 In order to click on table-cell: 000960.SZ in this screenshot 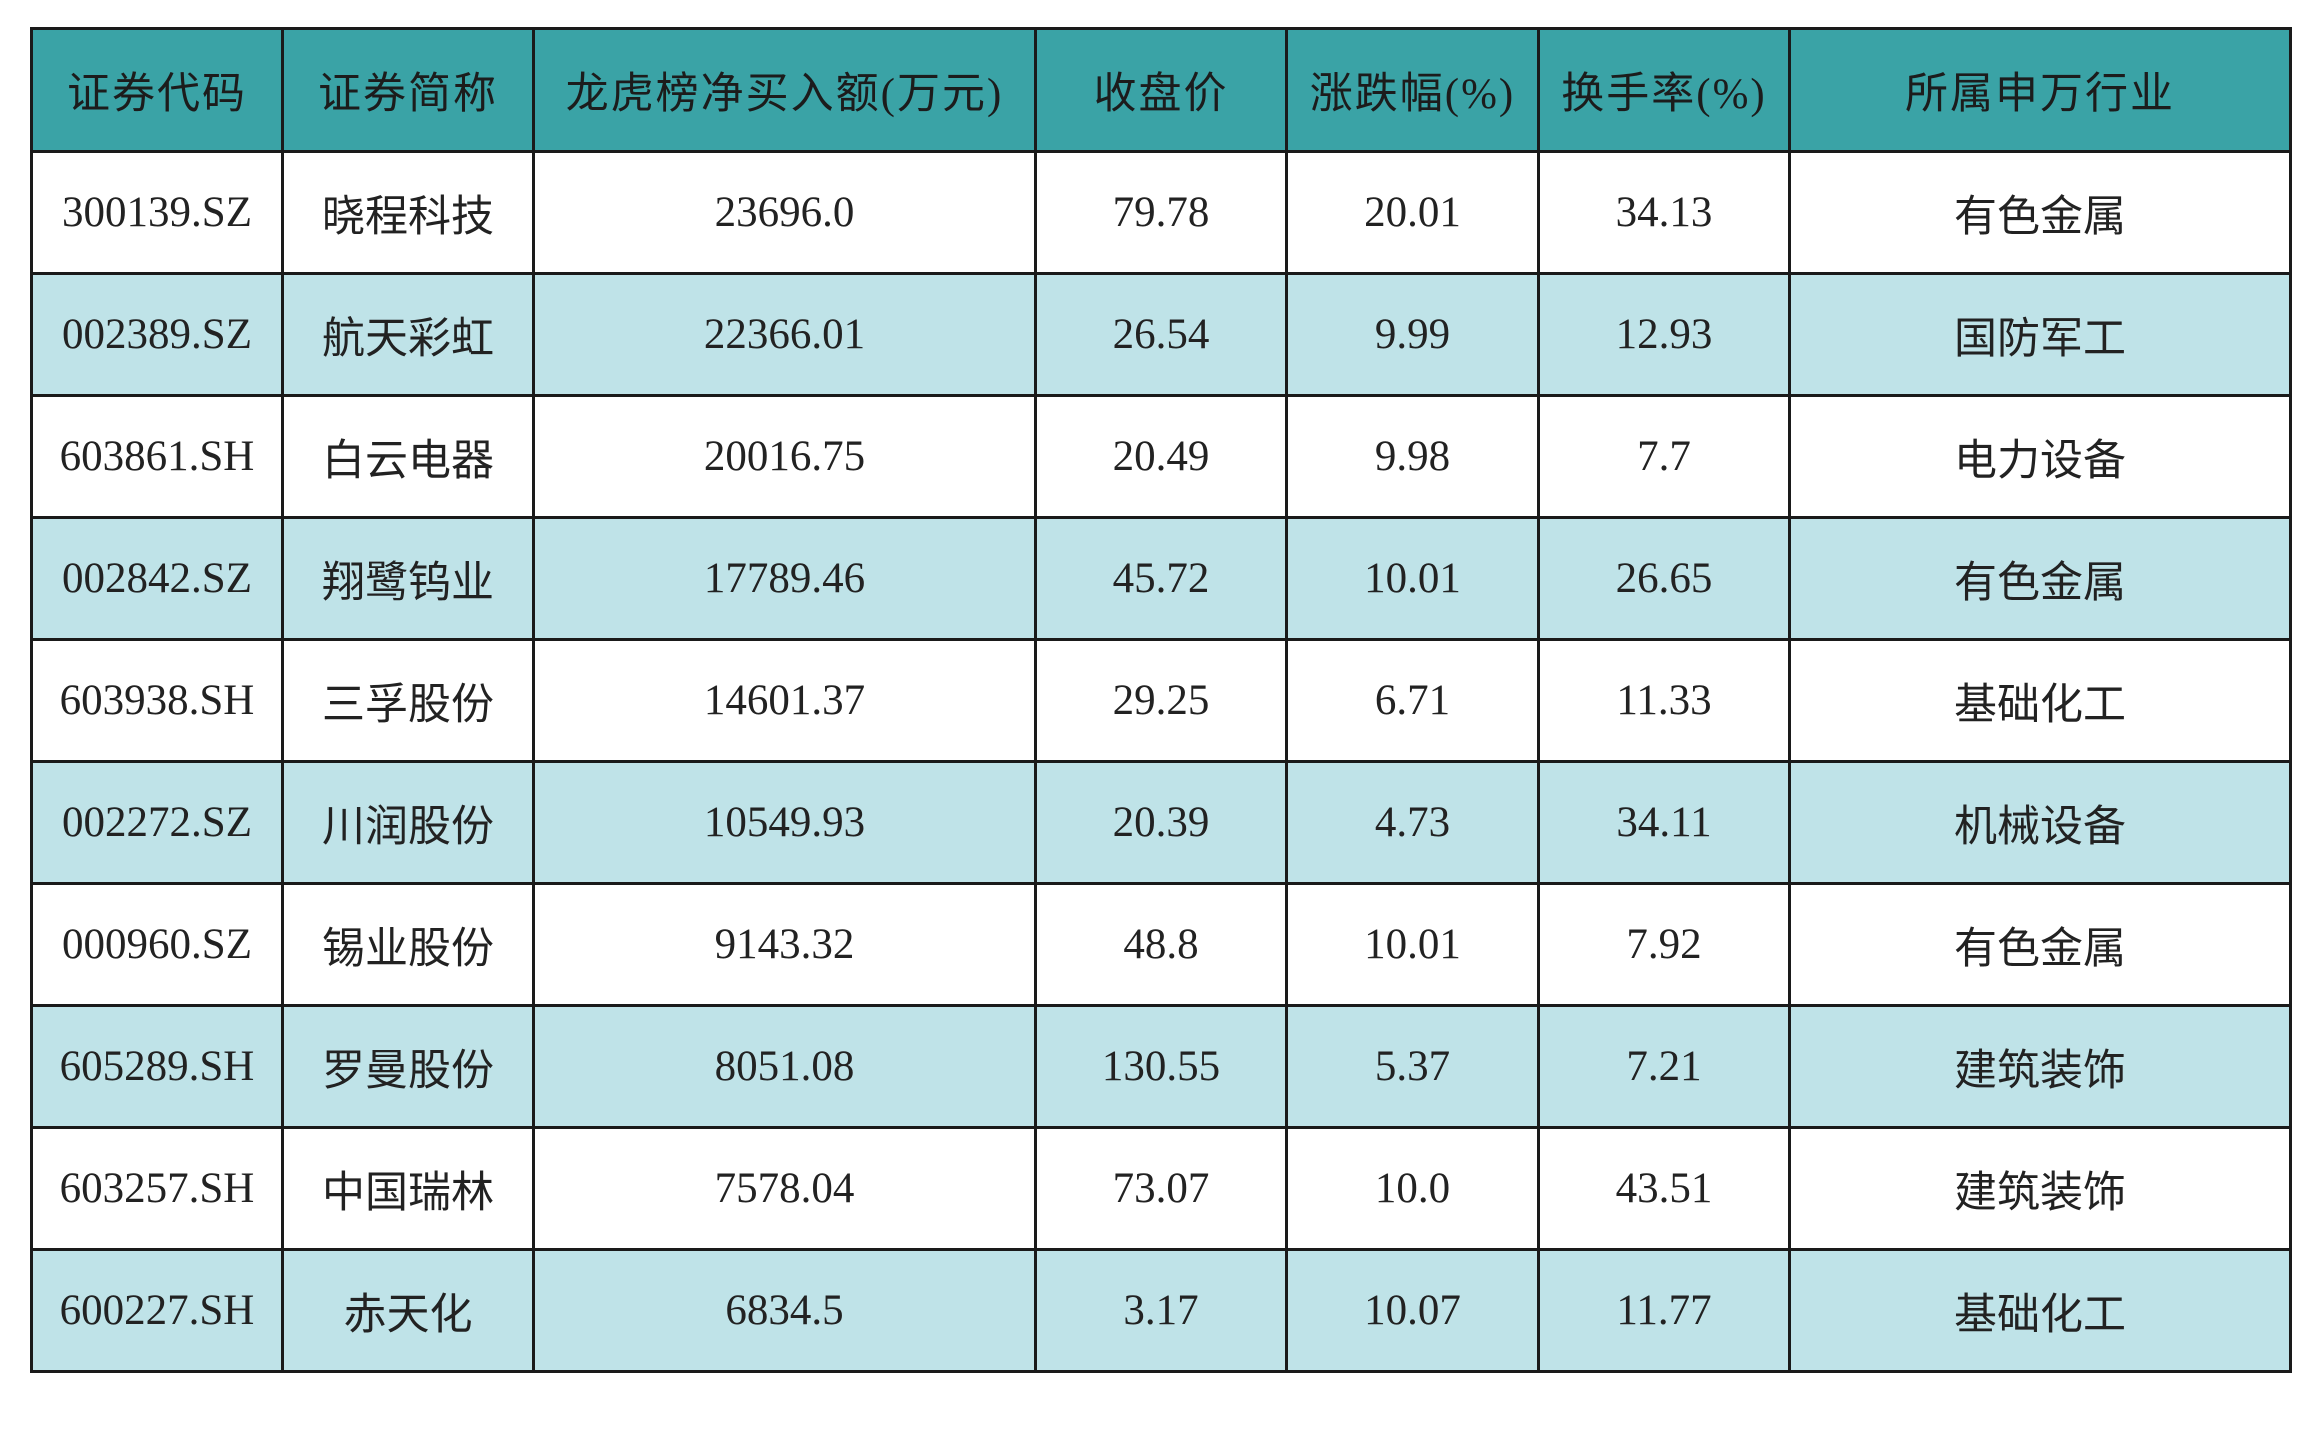, I will do `click(157, 944)`.